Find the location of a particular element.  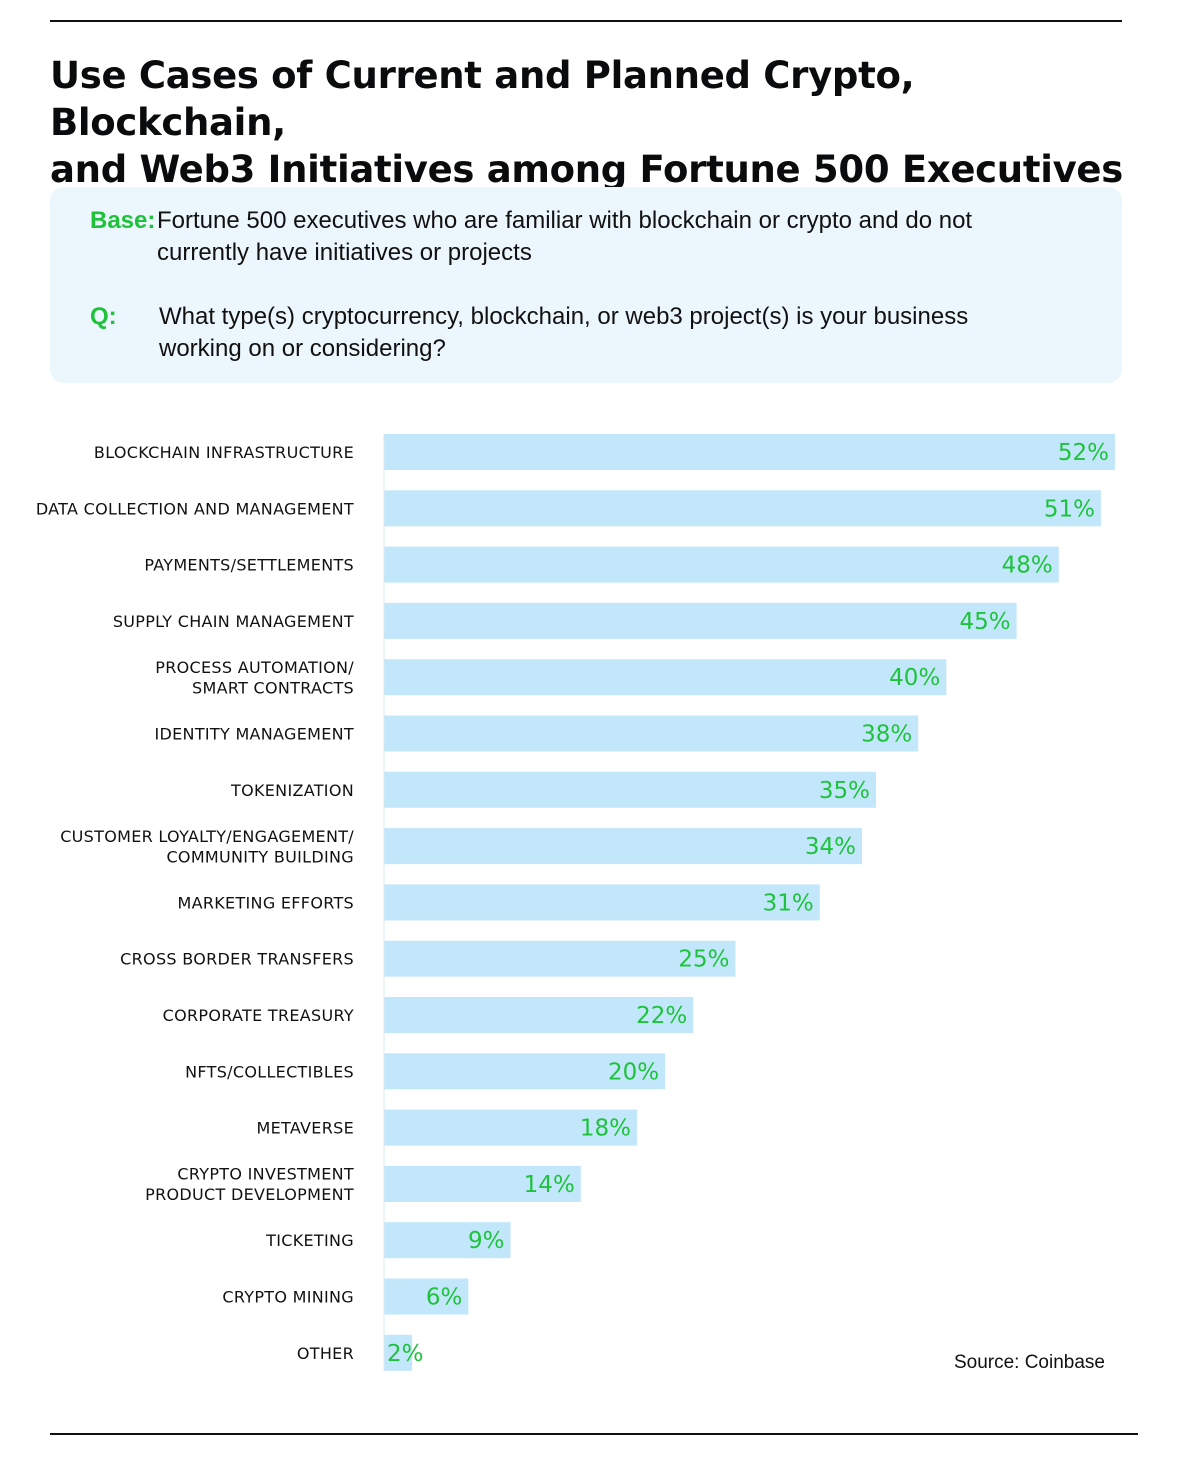

value-label-13: 14% is located at coordinates (549, 1185).